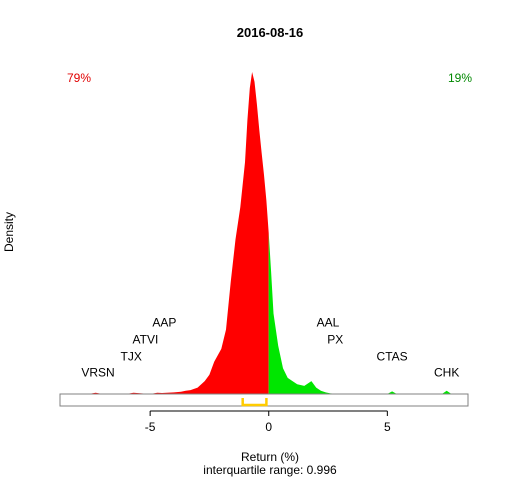 The image size is (512, 480). Describe the element at coordinates (146, 339) in the screenshot. I see `annotation-atvi: ATVI` at that location.